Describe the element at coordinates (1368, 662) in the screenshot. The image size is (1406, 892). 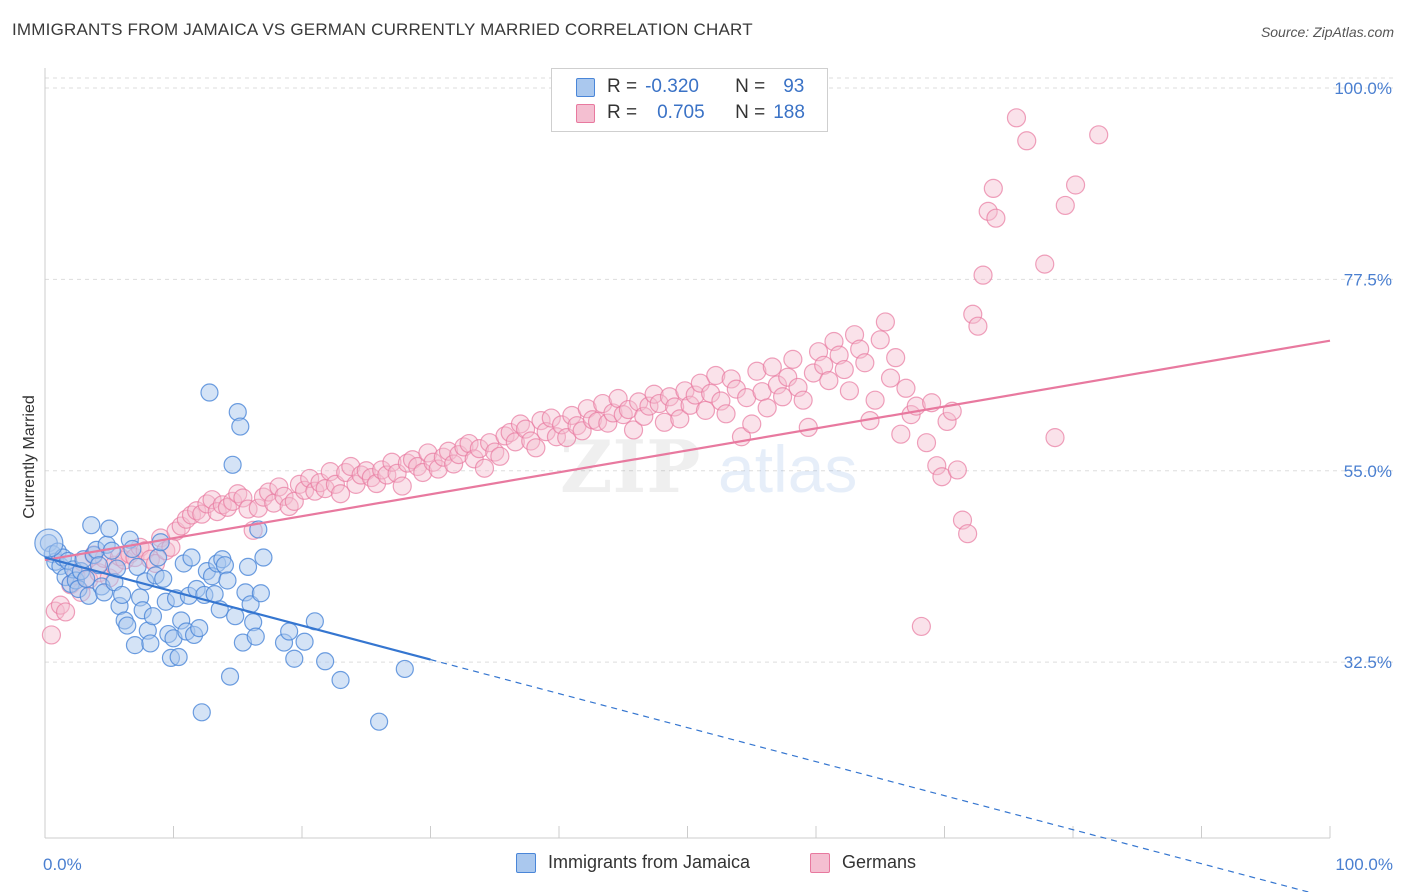
I see `y-tick-label: 32.5%` at that location.